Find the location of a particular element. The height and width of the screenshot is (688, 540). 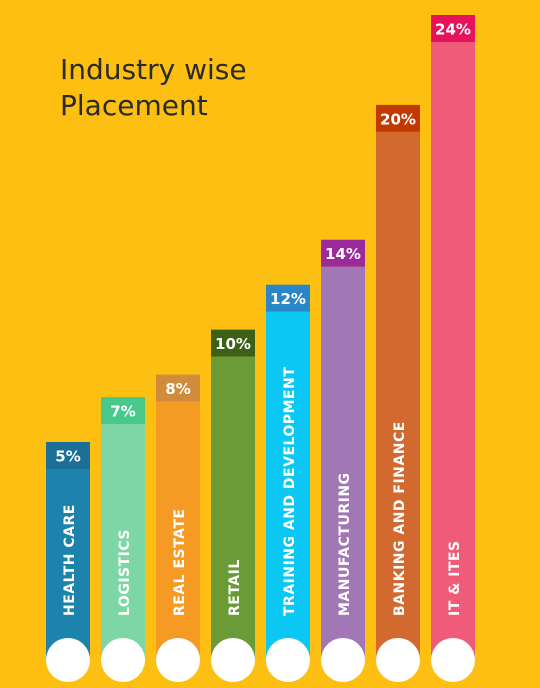

data-label-banking-and-finance: 20% is located at coordinates (398, 119).